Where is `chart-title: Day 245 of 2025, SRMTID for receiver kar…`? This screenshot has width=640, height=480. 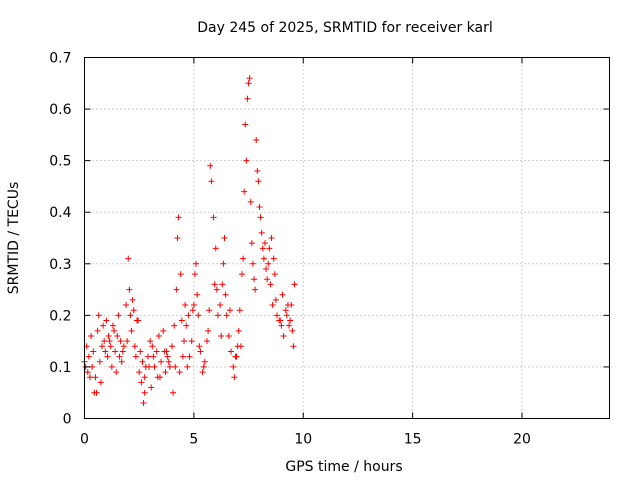 chart-title: Day 245 of 2025, SRMTID for receiver kar… is located at coordinates (345, 28).